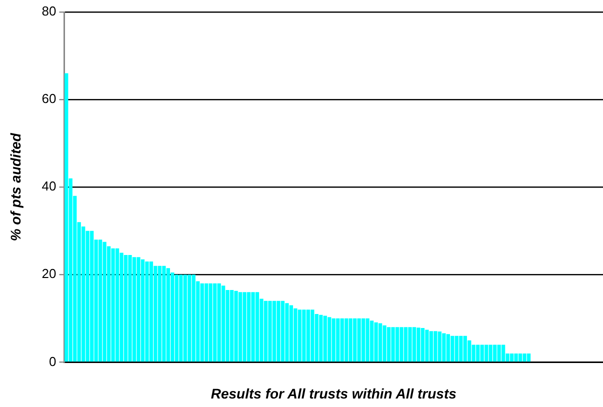  What do you see at coordinates (49, 98) in the screenshot?
I see `y-tick-label: 60` at bounding box center [49, 98].